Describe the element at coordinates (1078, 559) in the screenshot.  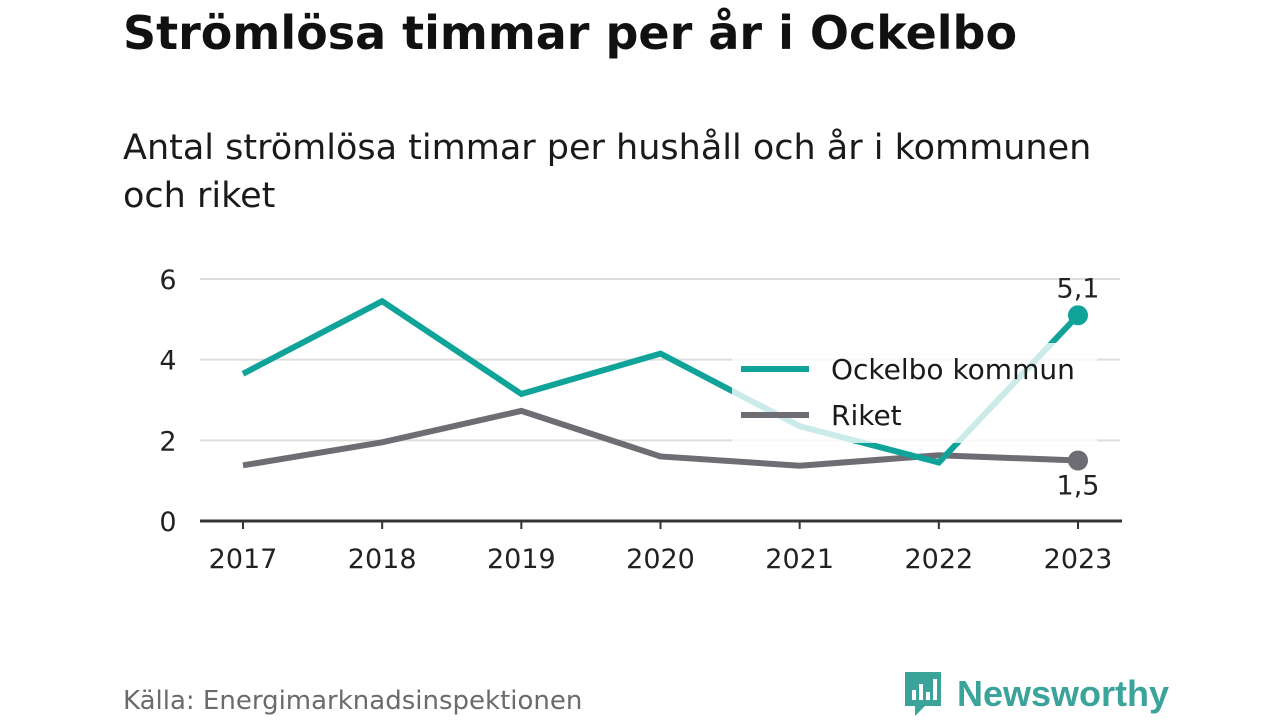
I see `x-tick-label: 2023` at that location.